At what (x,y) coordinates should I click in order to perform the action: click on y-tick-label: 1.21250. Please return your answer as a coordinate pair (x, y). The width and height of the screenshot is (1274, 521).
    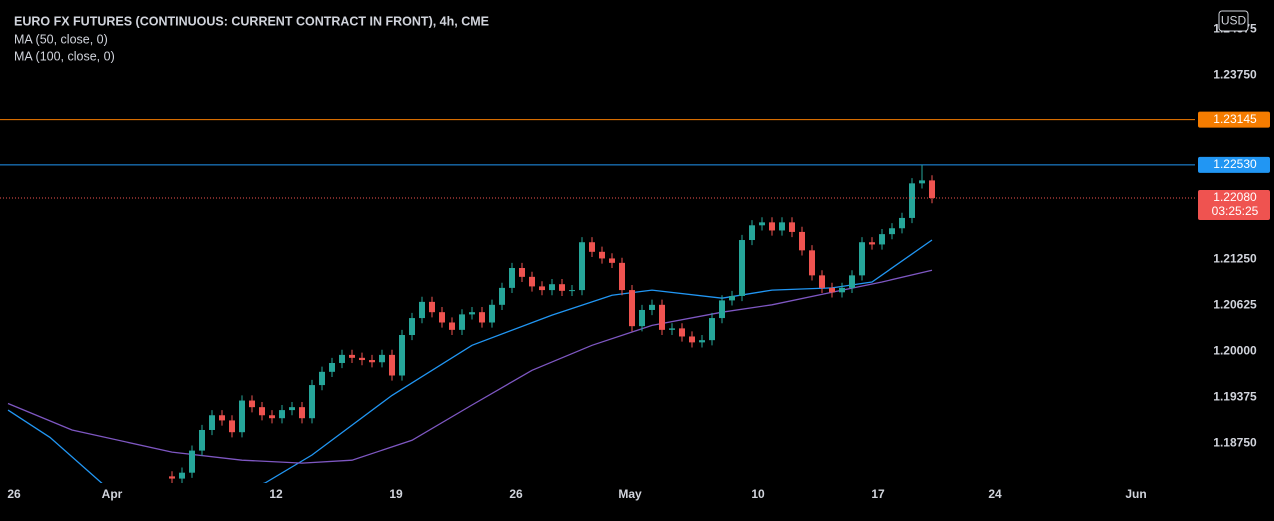
    Looking at the image, I should click on (1235, 258).